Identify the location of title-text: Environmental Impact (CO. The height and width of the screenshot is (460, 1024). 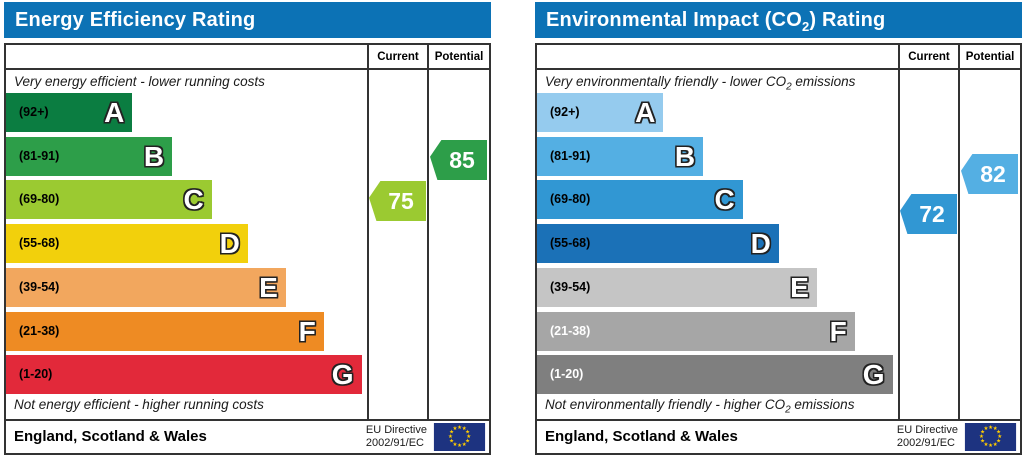
(674, 20).